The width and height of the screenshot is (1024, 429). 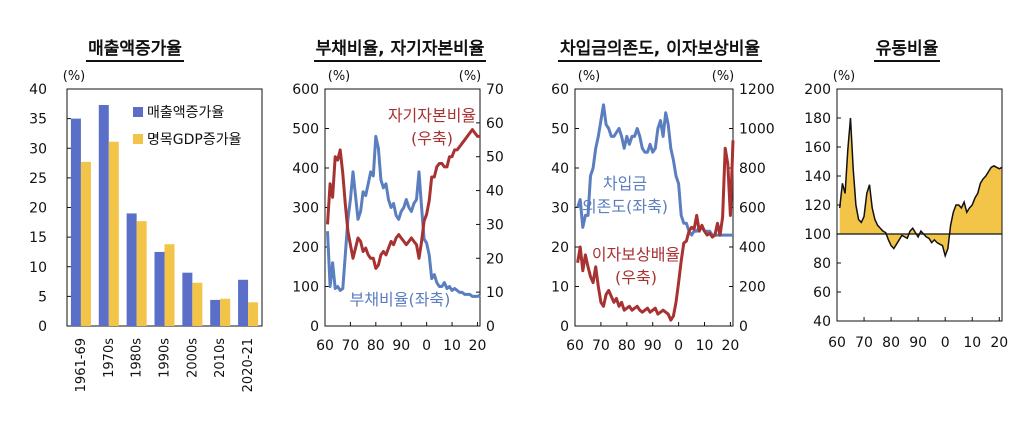 I want to click on y-tick-label: 120, so click(x=817, y=206).